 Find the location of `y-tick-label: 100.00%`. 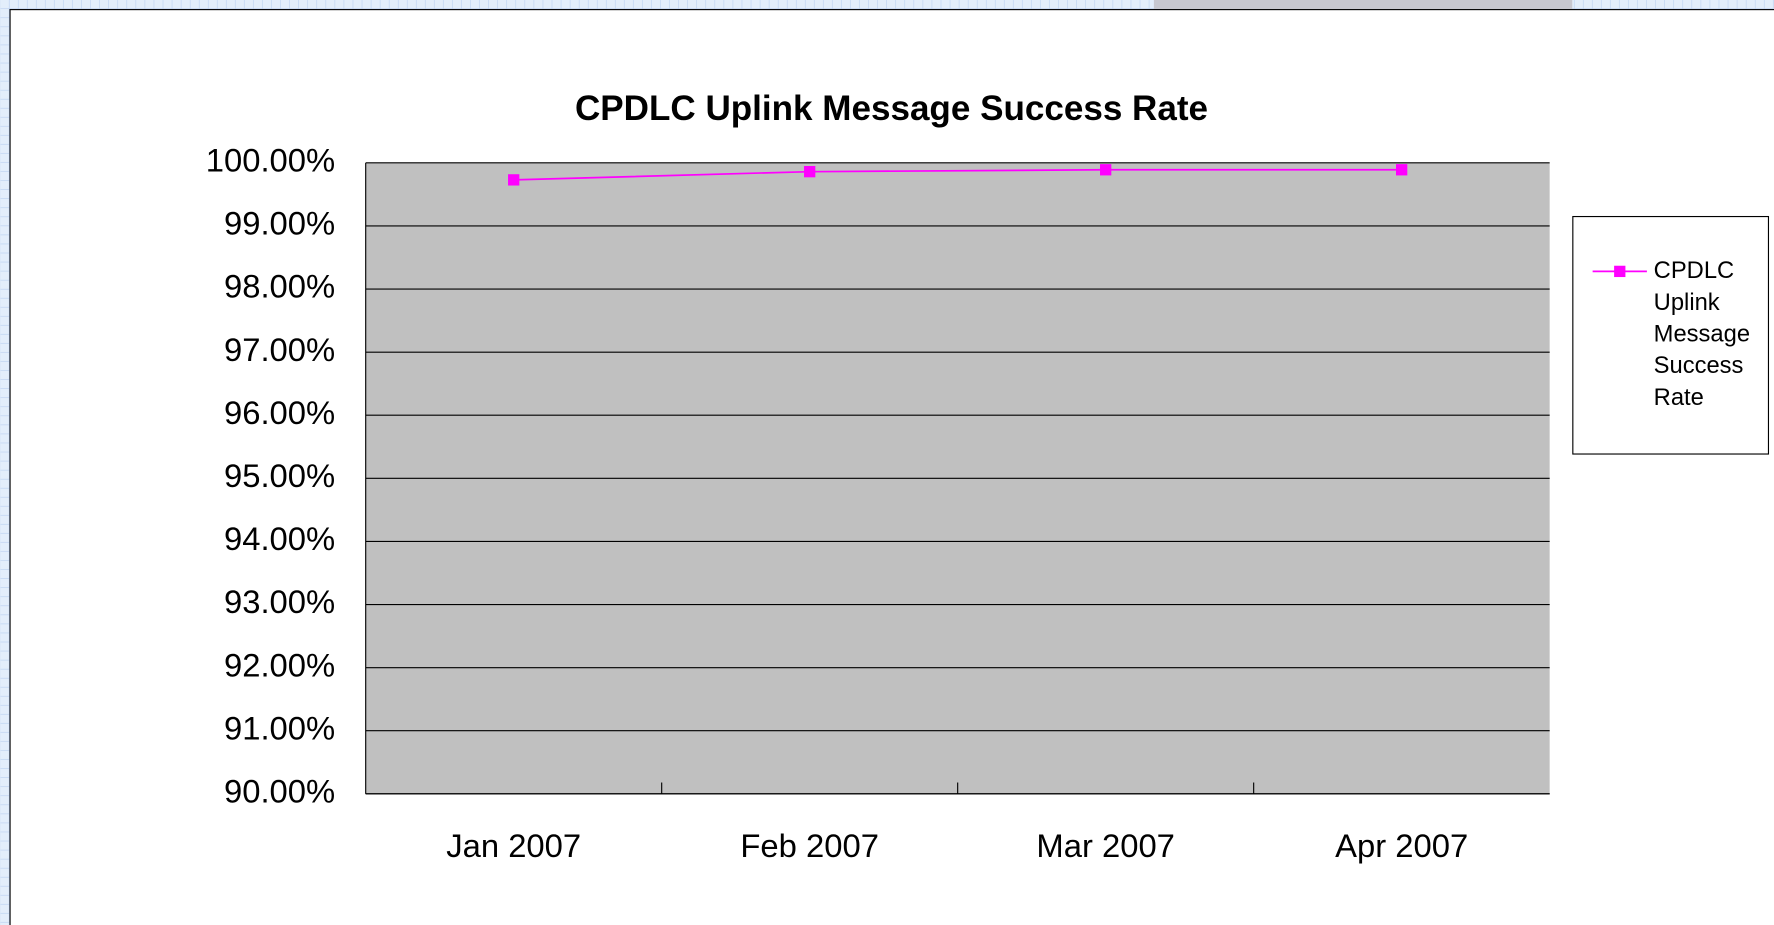

y-tick-label: 100.00% is located at coordinates (270, 159).